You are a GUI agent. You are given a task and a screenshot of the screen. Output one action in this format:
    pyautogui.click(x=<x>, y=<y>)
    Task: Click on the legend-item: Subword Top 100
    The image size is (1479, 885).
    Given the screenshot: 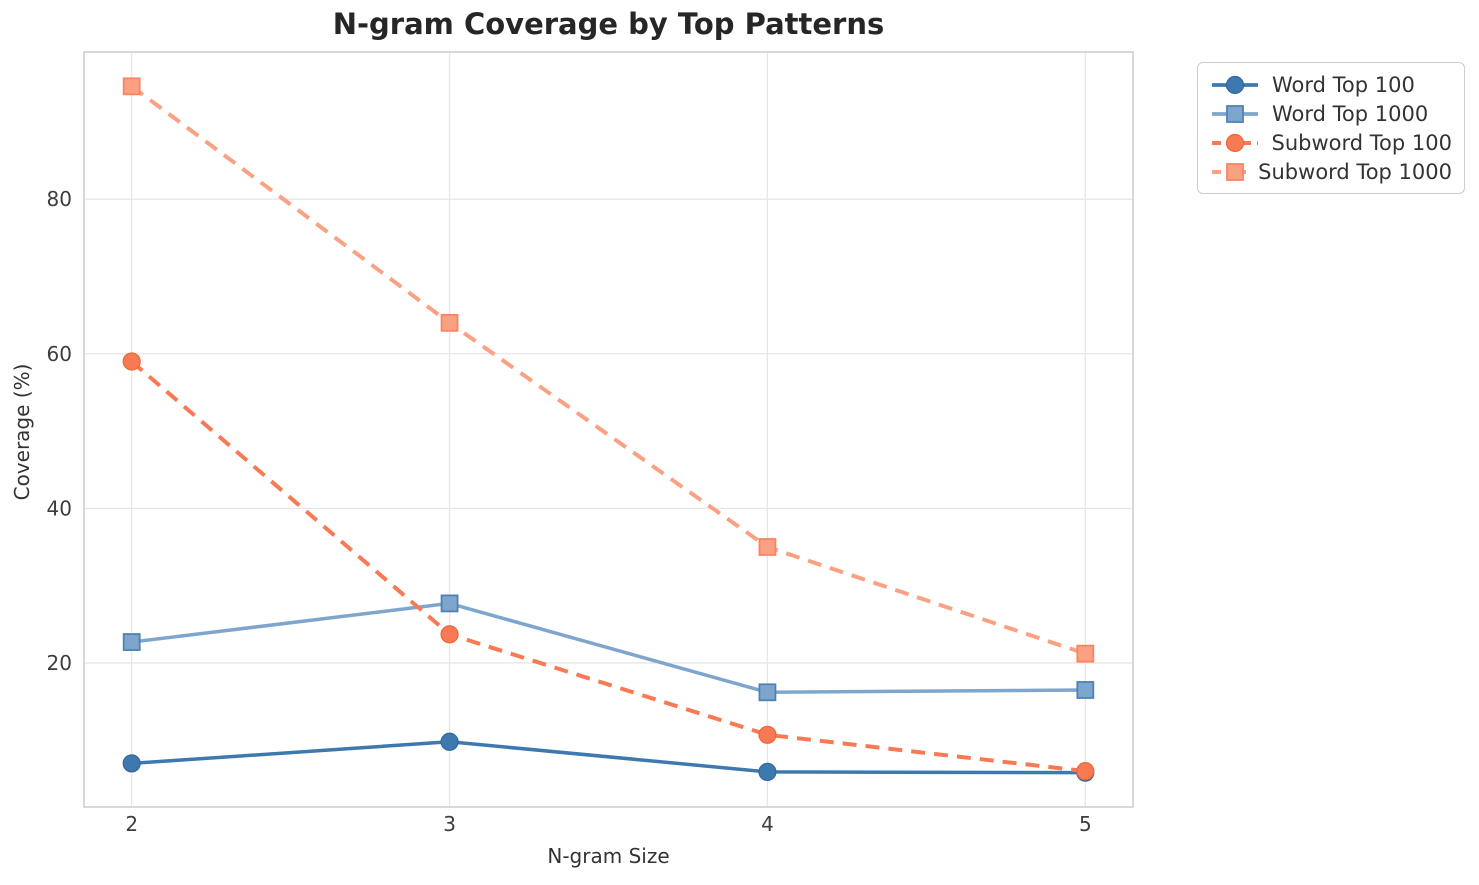 What is the action you would take?
    pyautogui.click(x=1331, y=142)
    